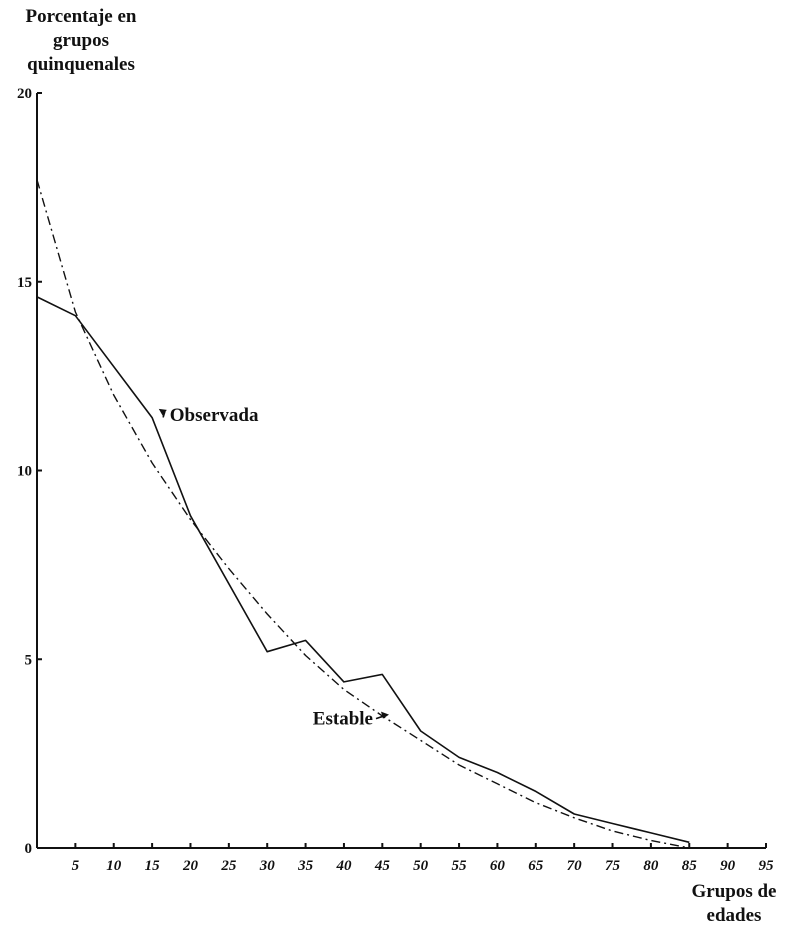 This screenshot has width=785, height=927. What do you see at coordinates (690, 866) in the screenshot?
I see `x-tick-label: 85` at bounding box center [690, 866].